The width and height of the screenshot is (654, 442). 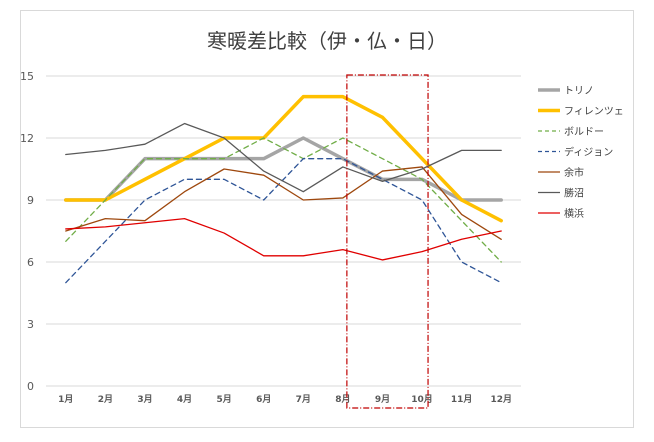 I want to click on legend-label-4: ディジョン, so click(x=588, y=152).